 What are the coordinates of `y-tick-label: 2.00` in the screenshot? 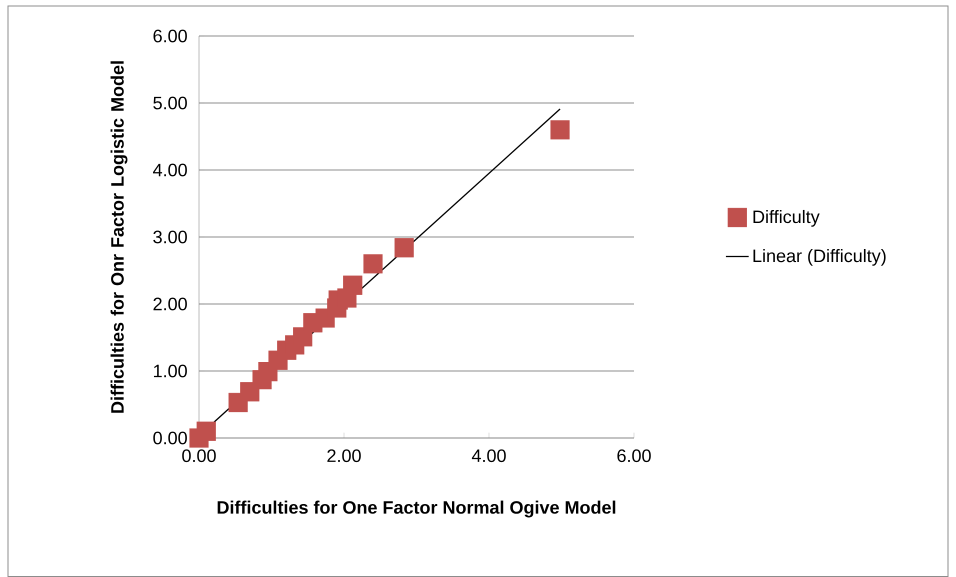 It's located at (170, 304).